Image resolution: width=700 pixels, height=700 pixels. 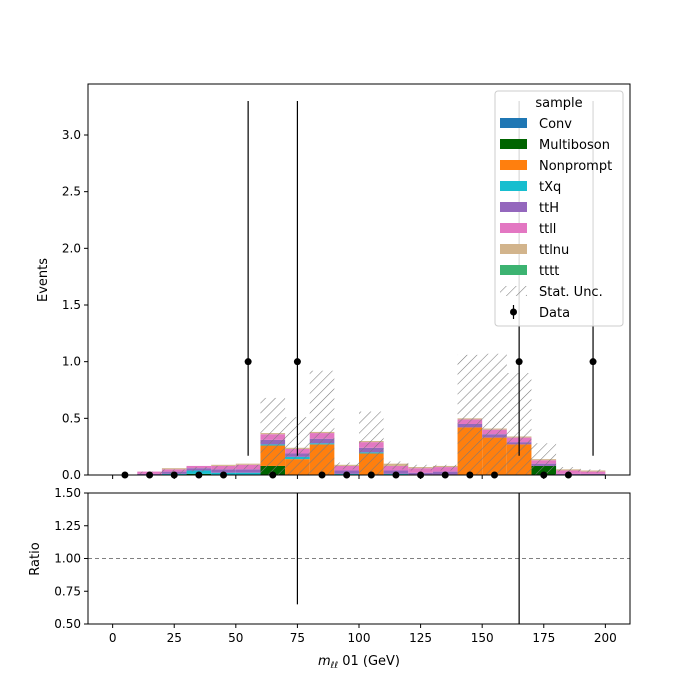 I want to click on ratio-y-tick-label: 0.75, so click(x=67, y=591).